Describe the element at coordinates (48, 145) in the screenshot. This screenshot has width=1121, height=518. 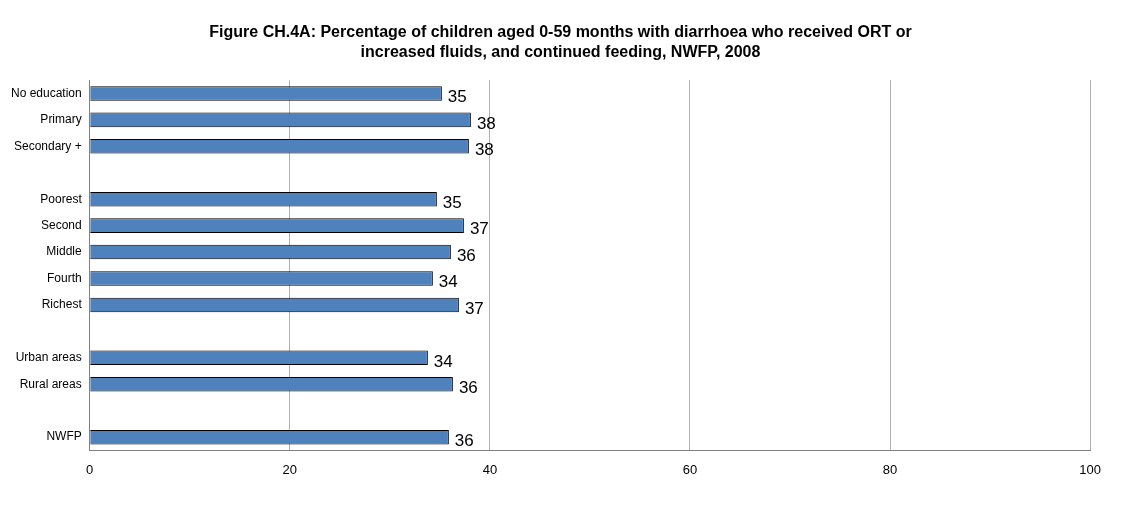
I see `y-tick-label: Secondary +` at that location.